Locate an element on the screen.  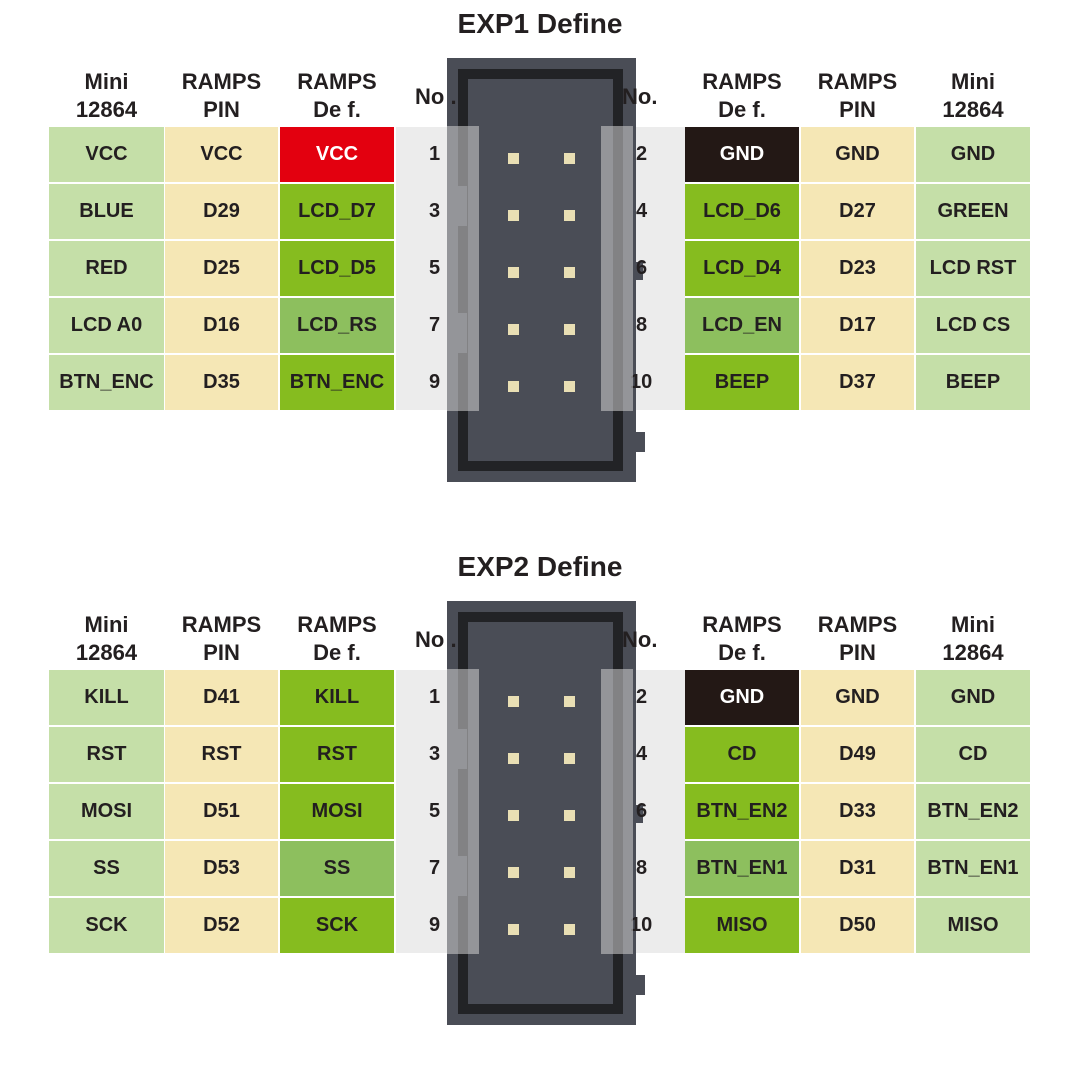
pin-cell-right-pin: D27 is located at coordinates (857, 211).